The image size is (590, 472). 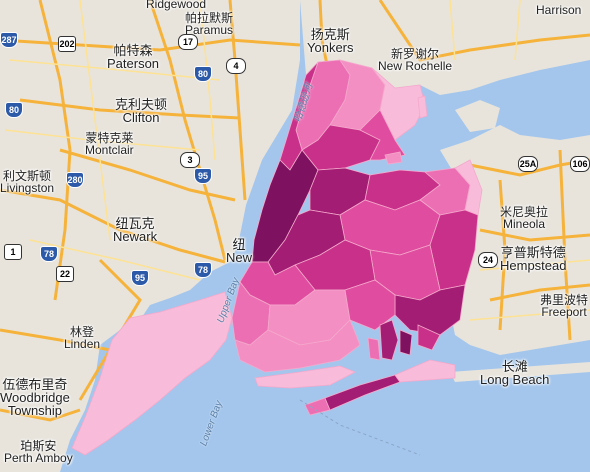 What do you see at coordinates (109, 138) in the screenshot?
I see `place-name-zh: 蒙特克莱` at bounding box center [109, 138].